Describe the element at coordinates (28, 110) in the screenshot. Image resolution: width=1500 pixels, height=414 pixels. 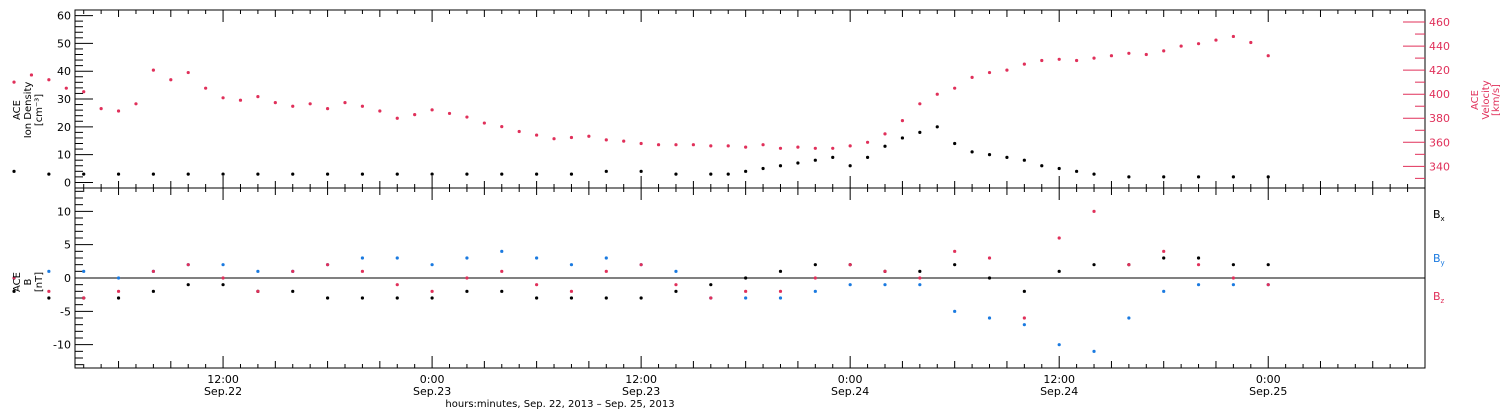
I see `top-ylabel-line2: Ion Density` at that location.